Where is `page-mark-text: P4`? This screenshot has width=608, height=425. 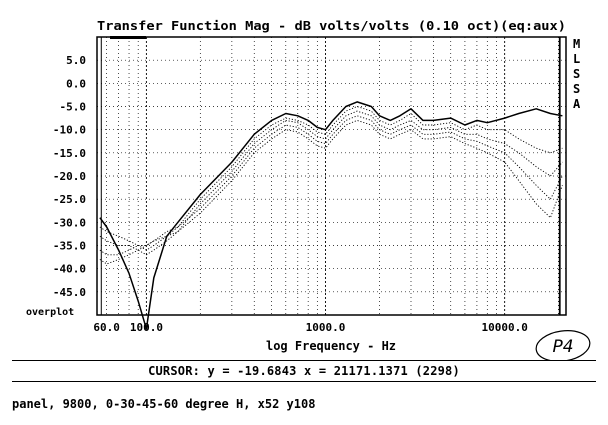
page-mark-text: P4 is located at coordinates (562, 347).